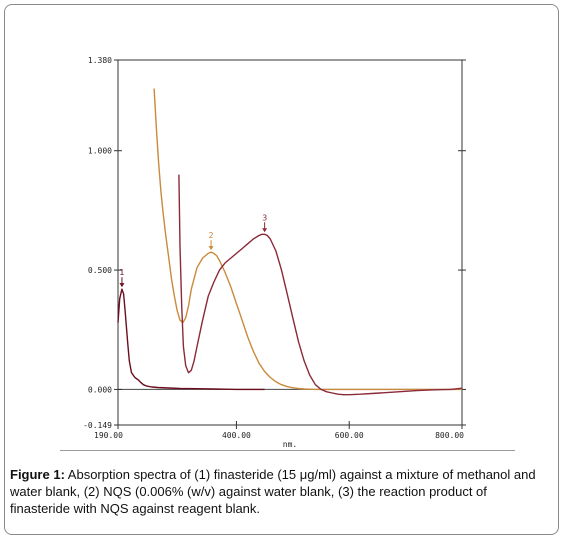  I want to click on x-tick-label: 600.00, so click(349, 435).